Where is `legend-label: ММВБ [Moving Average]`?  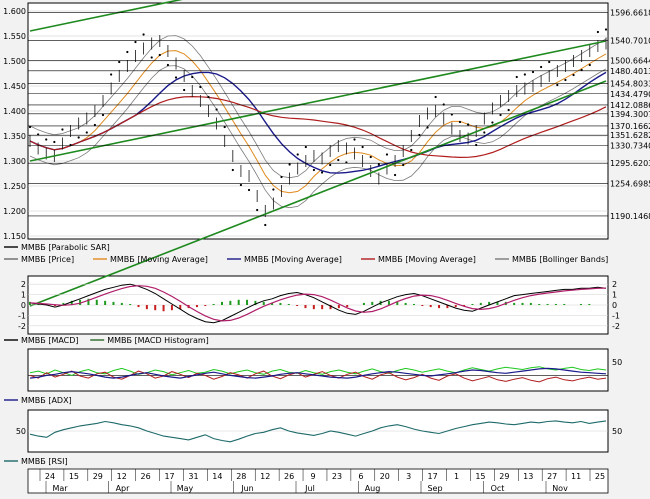 legend-label: ММВБ [Moving Average] is located at coordinates (427, 259).